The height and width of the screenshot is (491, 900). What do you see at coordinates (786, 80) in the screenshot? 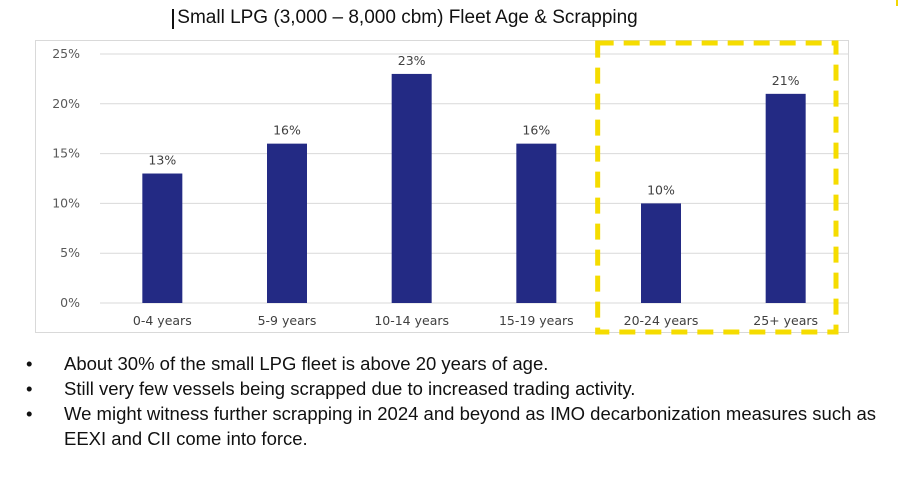
I see `data-label: 21%` at bounding box center [786, 80].